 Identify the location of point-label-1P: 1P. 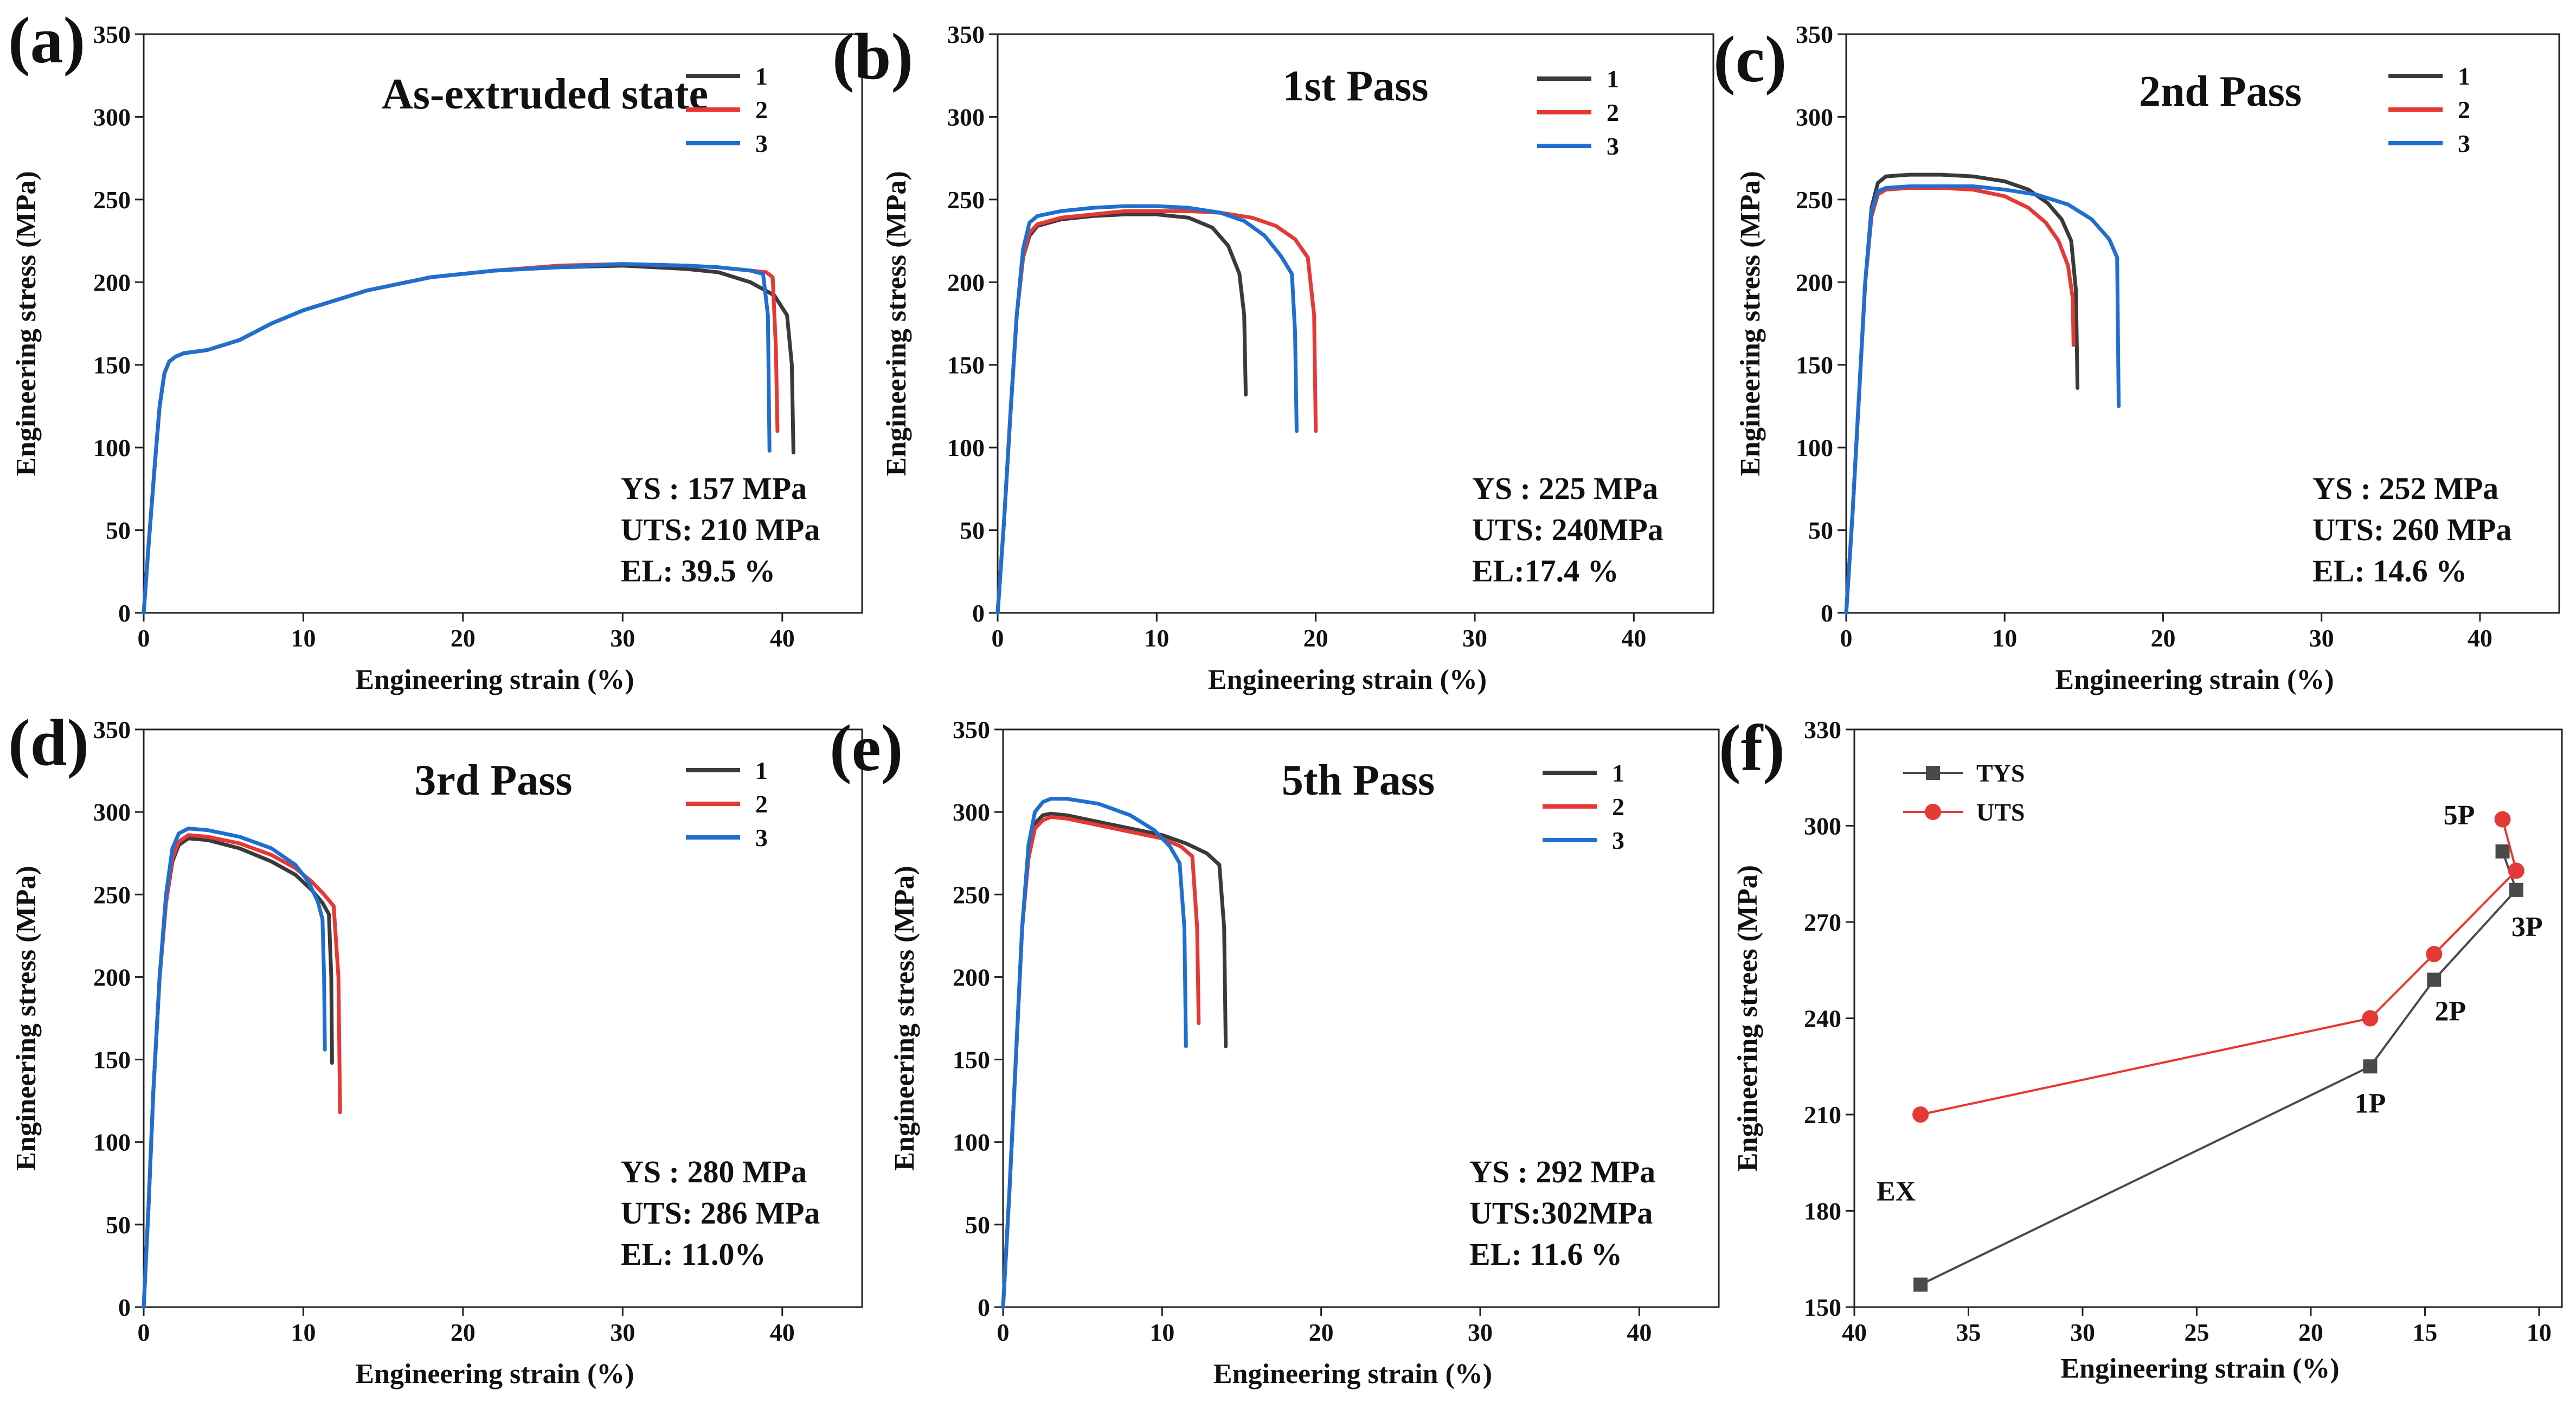
(2371, 1103).